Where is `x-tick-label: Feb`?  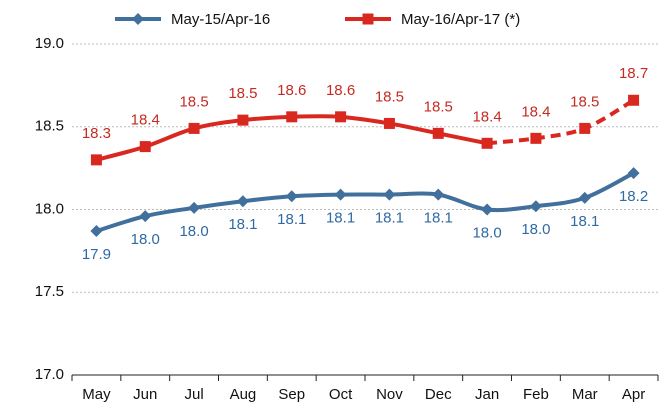
x-tick-label: Feb is located at coordinates (536, 394).